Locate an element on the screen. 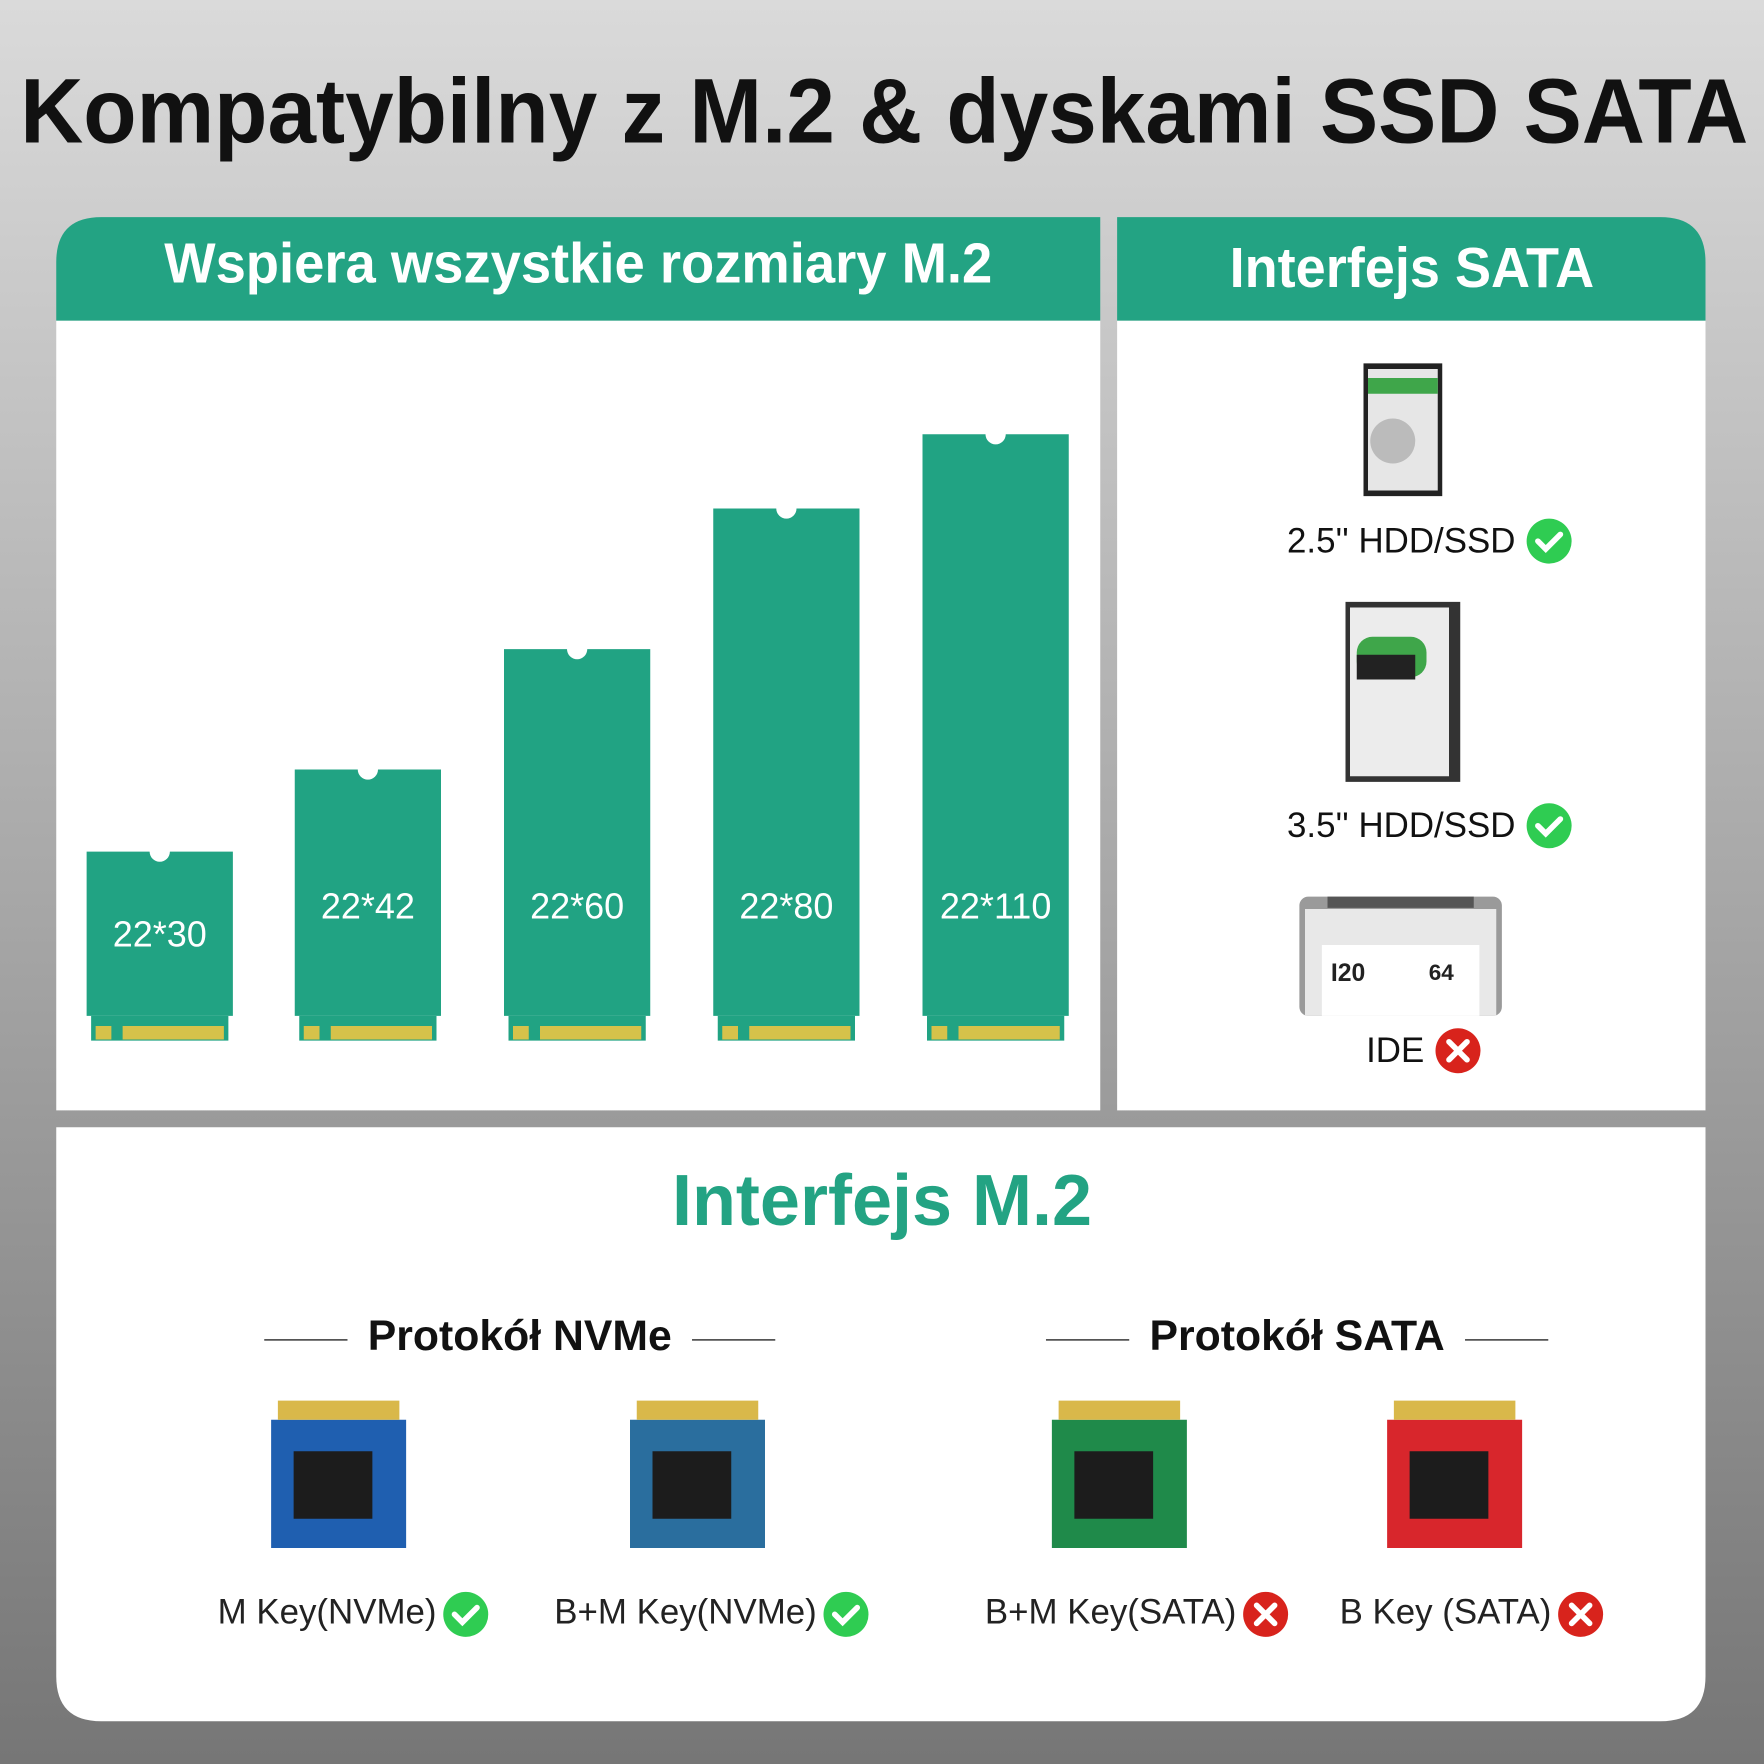 The height and width of the screenshot is (1764, 1764). sizes-header is located at coordinates (578, 269).